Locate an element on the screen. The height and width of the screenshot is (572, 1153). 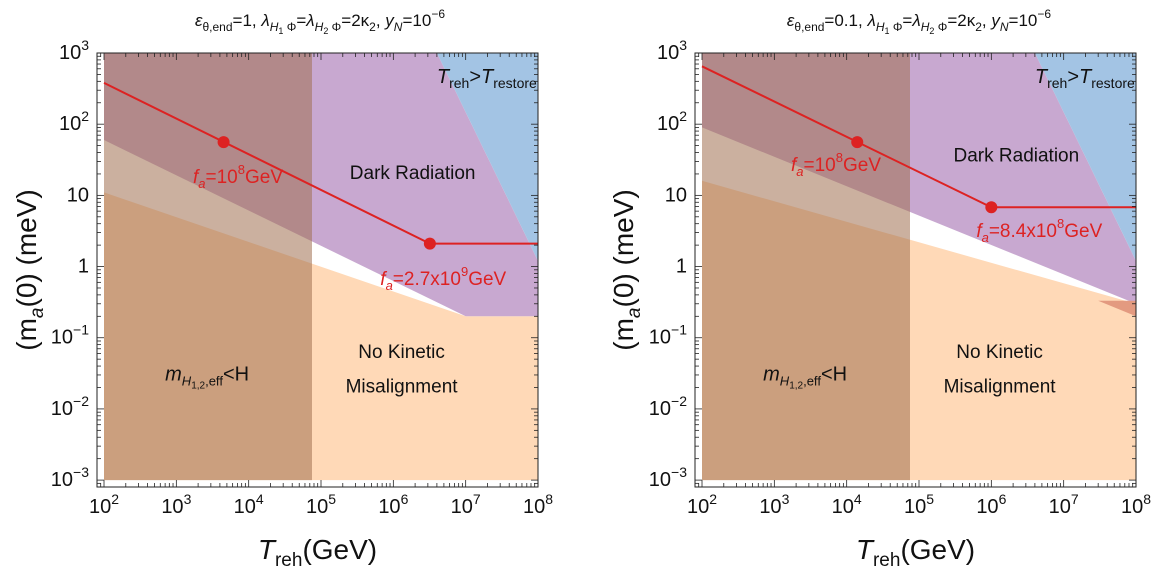
annotation-fa2: fa=8.4x108GeV is located at coordinates (1039, 230).